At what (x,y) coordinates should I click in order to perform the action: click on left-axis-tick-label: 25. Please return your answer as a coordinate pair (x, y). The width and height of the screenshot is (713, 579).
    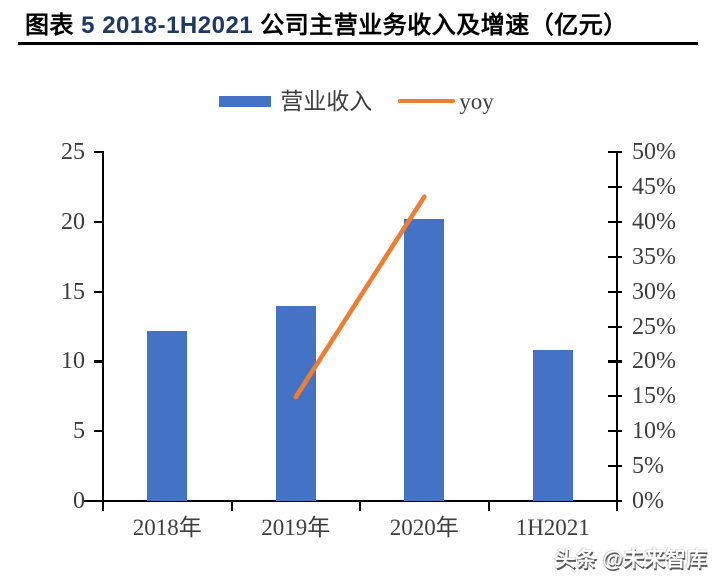
    Looking at the image, I should click on (73, 152).